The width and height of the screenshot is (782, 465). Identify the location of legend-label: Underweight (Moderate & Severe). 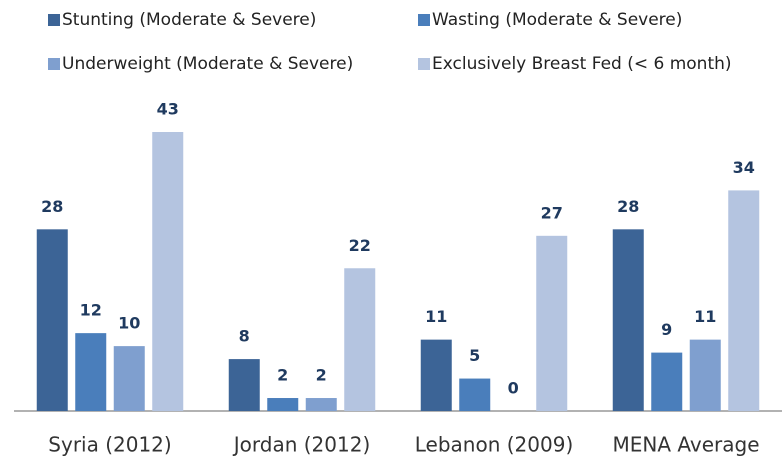
(207, 64).